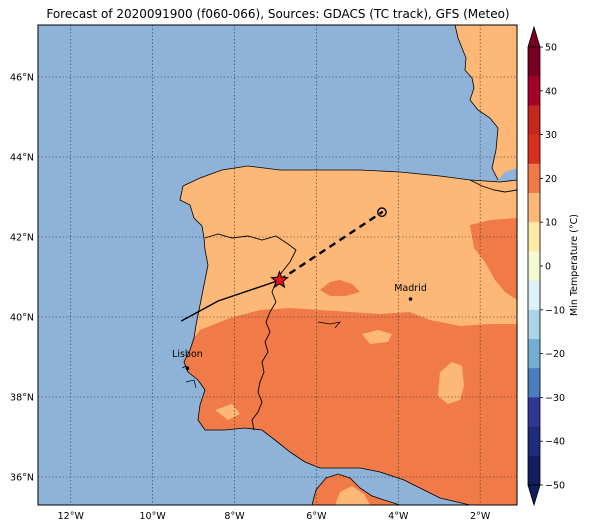 The image size is (592, 529). What do you see at coordinates (22, 238) in the screenshot?
I see `lat-tick-label: 42°N` at bounding box center [22, 238].